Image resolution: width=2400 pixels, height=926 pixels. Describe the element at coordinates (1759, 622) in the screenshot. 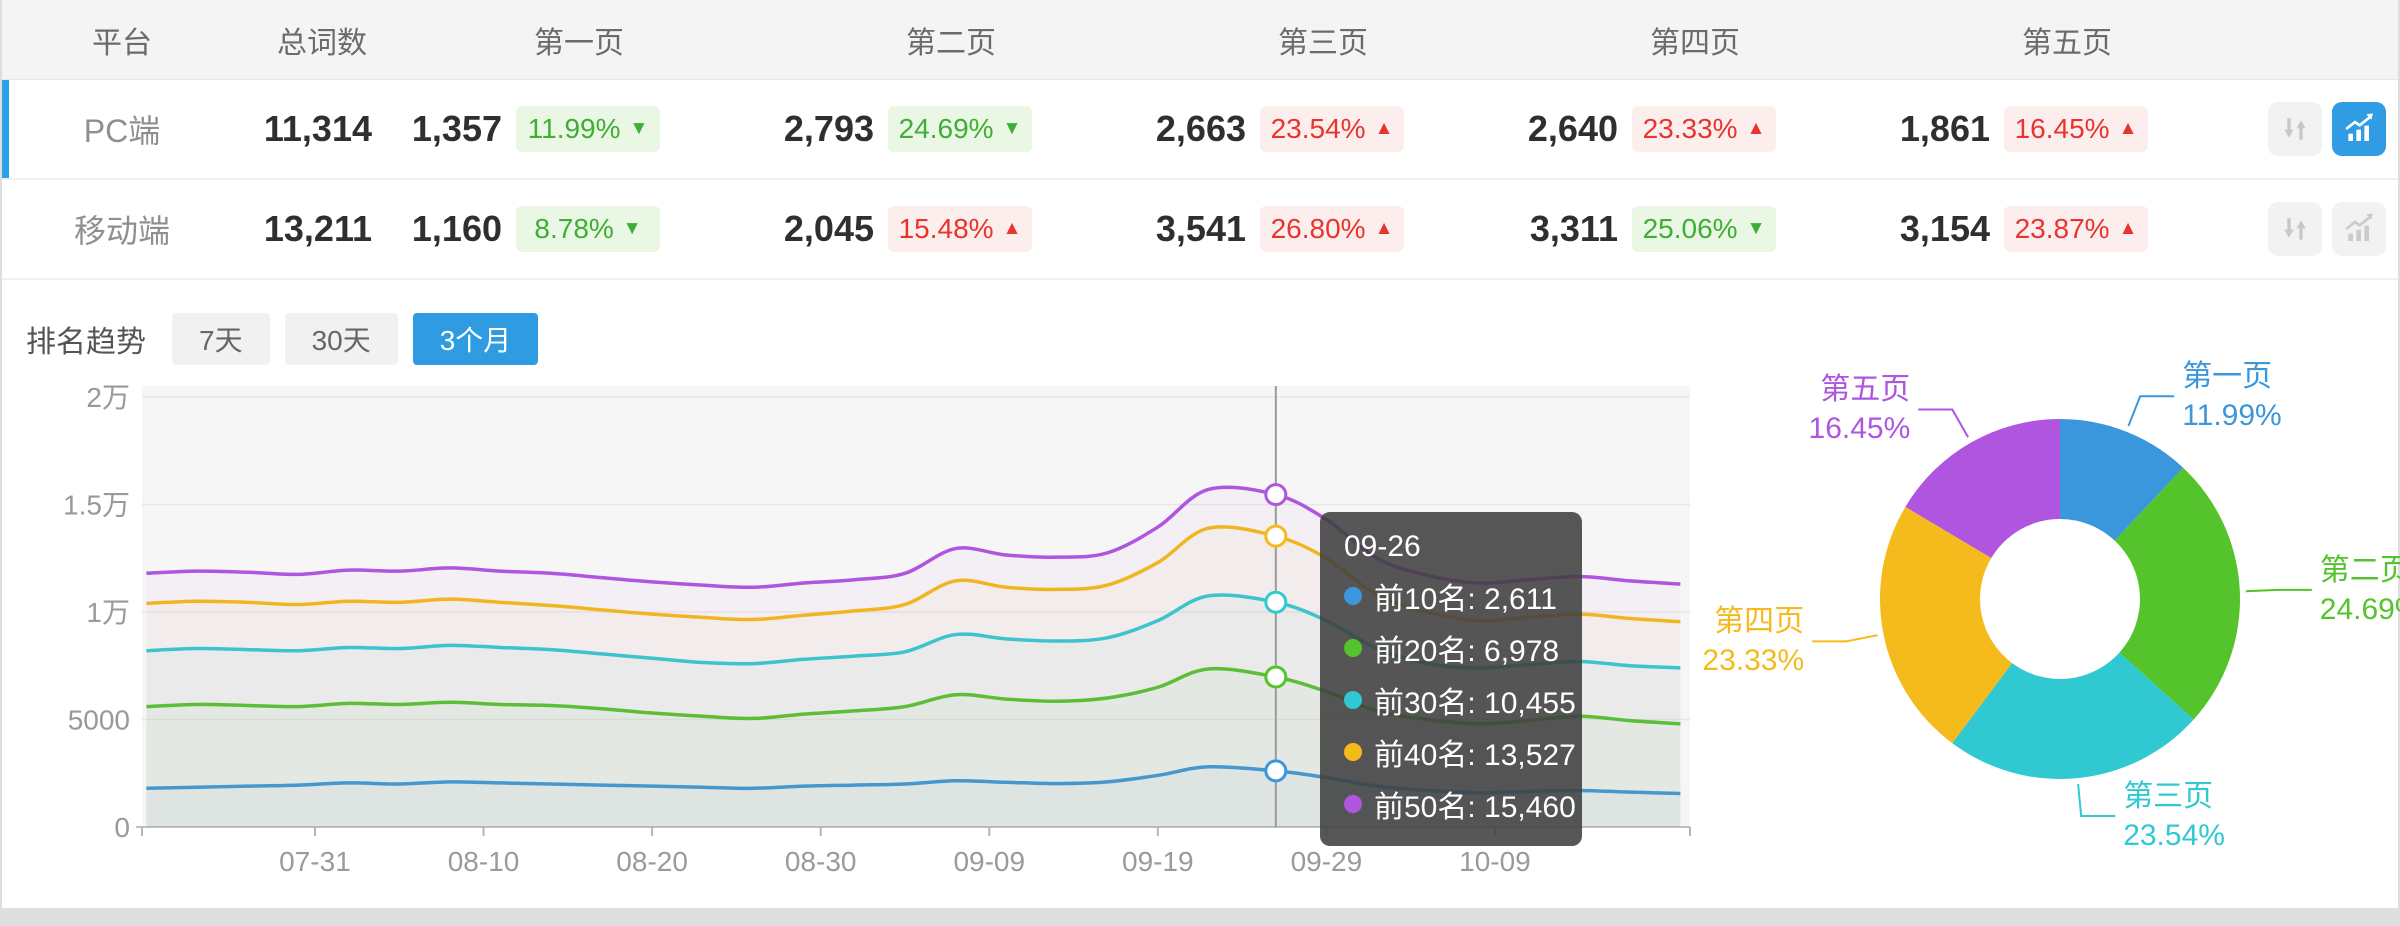

I see `slice-name: 第四页` at that location.